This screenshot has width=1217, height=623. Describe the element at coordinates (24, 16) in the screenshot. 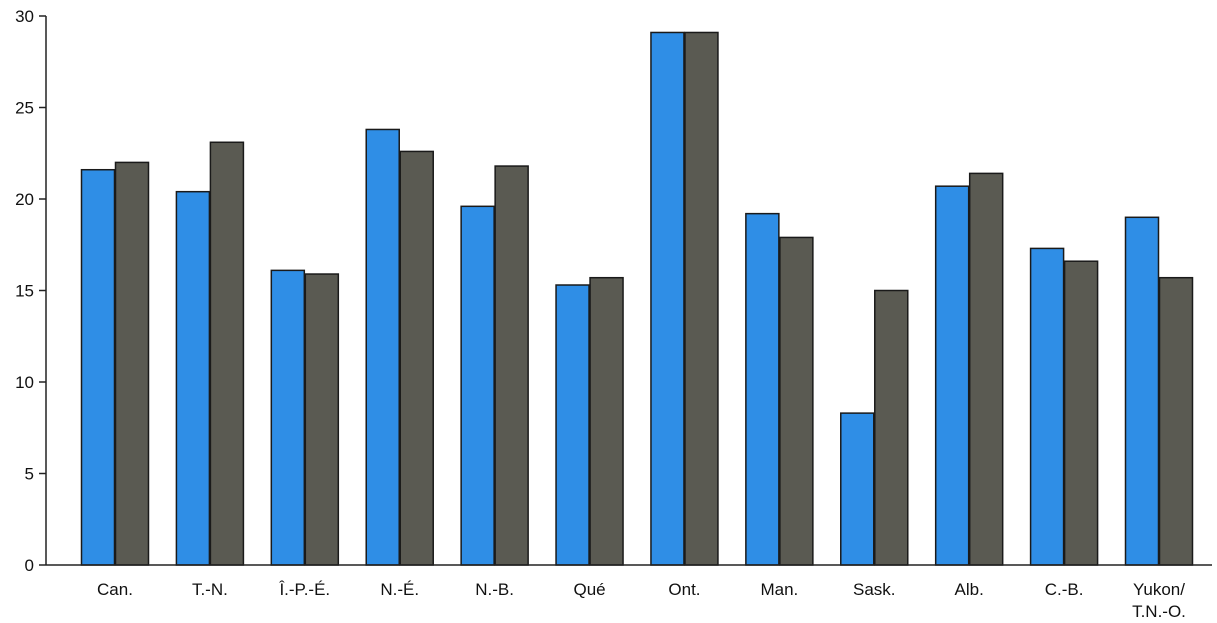

I see `y-tick-label: 30` at that location.